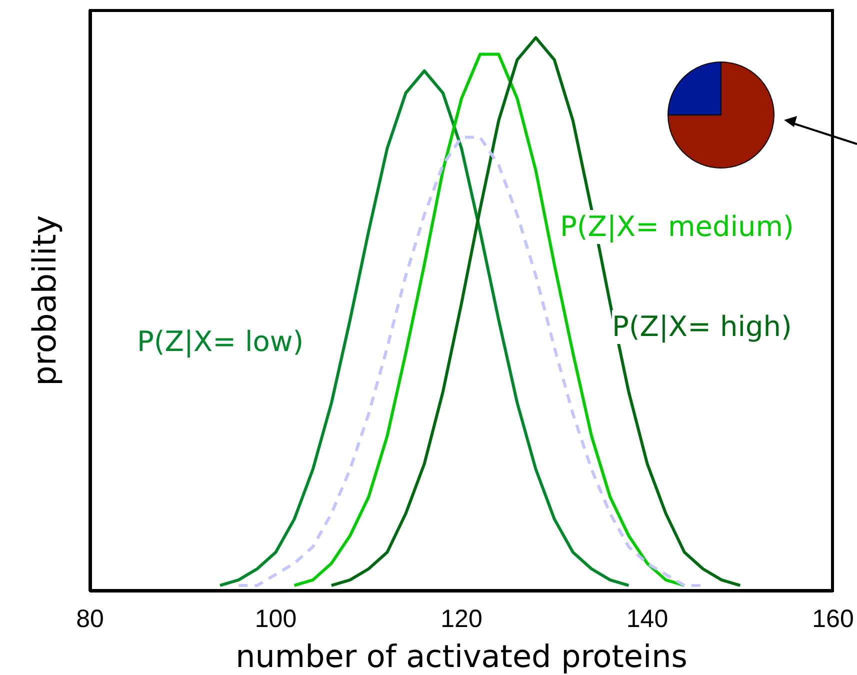 The image size is (857, 675). What do you see at coordinates (721, 115) in the screenshot?
I see `pie-slice` at bounding box center [721, 115].